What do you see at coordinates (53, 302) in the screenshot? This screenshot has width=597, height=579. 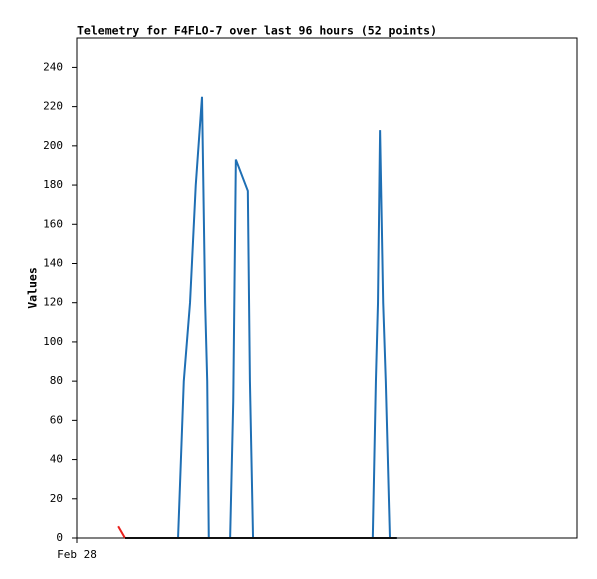 I see `y-tick-label: 120` at bounding box center [53, 302].